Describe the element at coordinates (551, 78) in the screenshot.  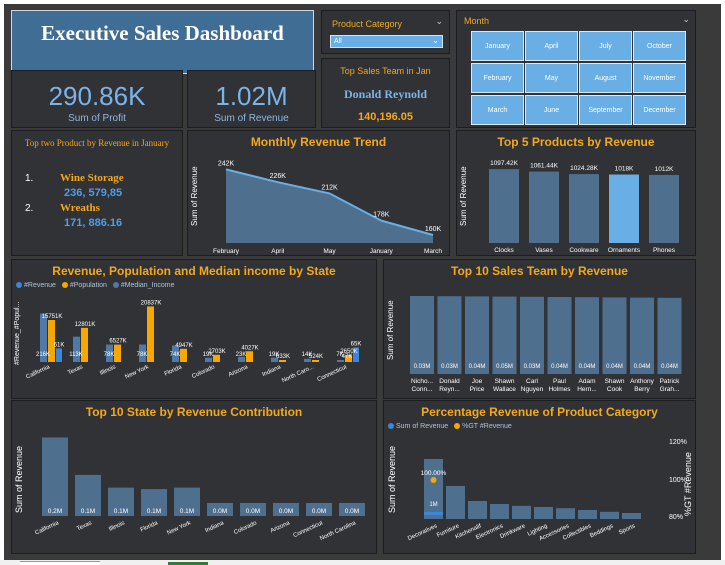
I see `month-button-may: May` at that location.